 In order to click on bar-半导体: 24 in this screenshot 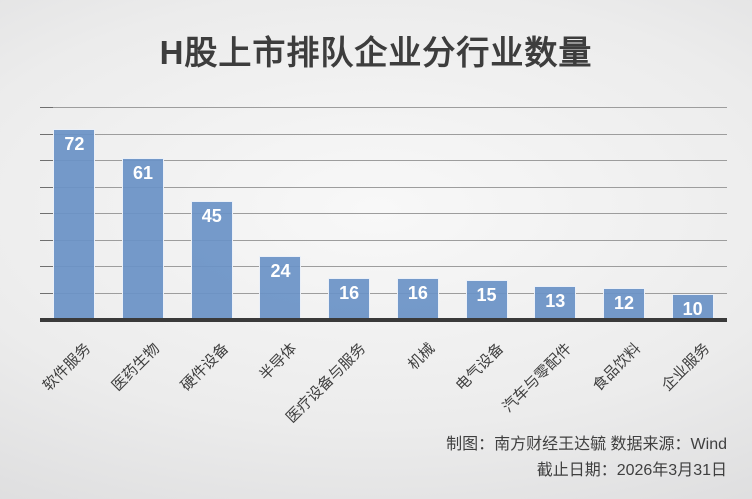, I will do `click(280, 288)`.